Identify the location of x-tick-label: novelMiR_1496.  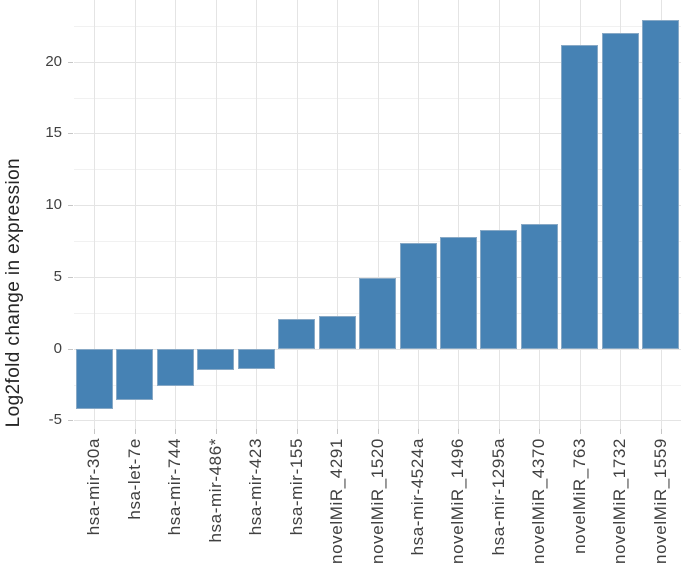
(458, 501).